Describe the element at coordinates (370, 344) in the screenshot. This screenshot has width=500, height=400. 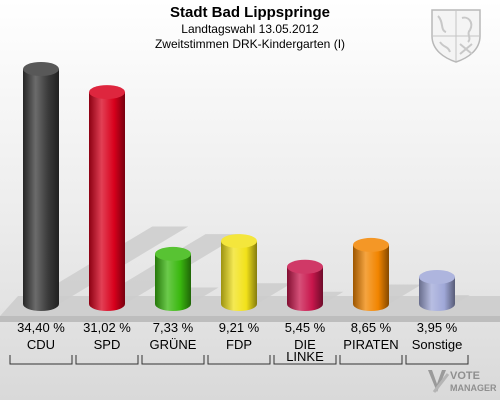
I see `category-label: PIRATEN` at that location.